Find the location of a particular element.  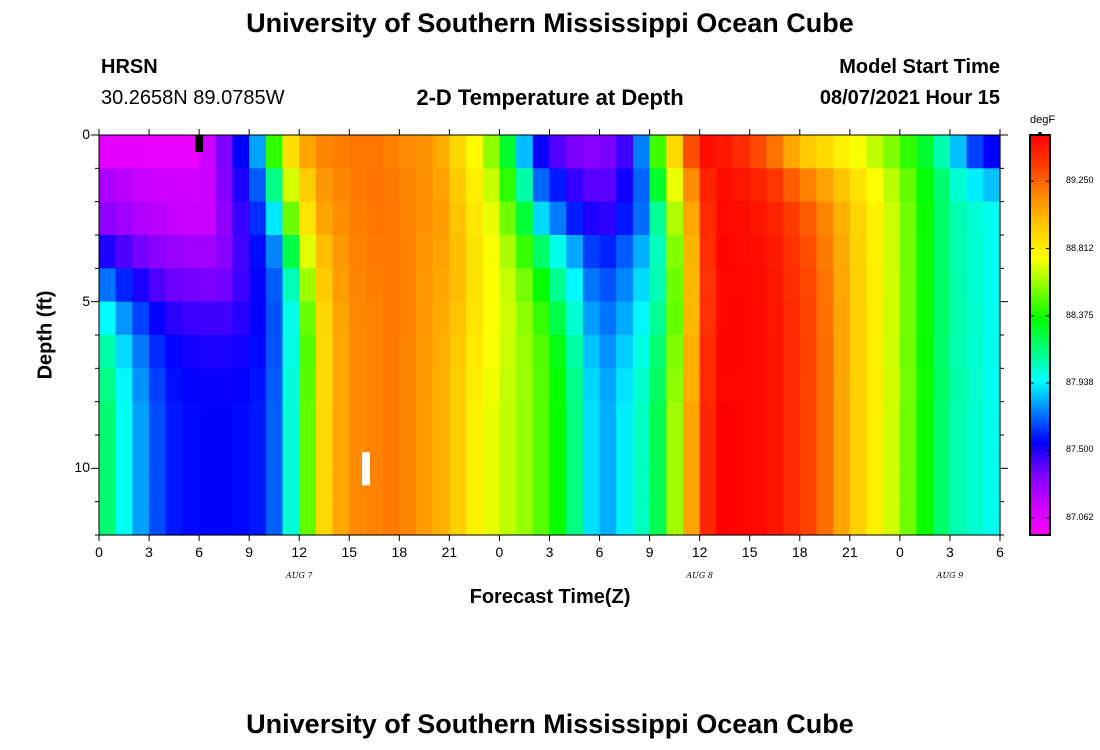

x-date-label: AUG 8 is located at coordinates (699, 575).